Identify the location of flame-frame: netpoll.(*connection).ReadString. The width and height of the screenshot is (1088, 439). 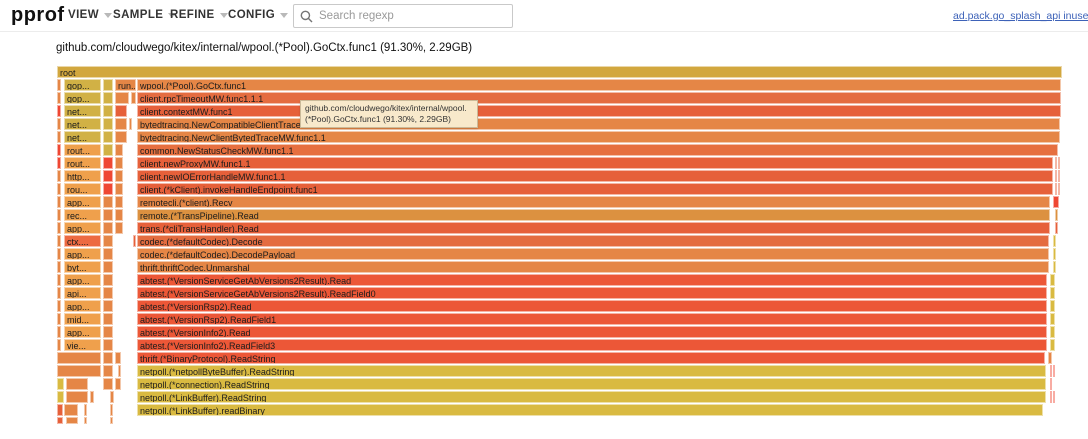
(591, 384).